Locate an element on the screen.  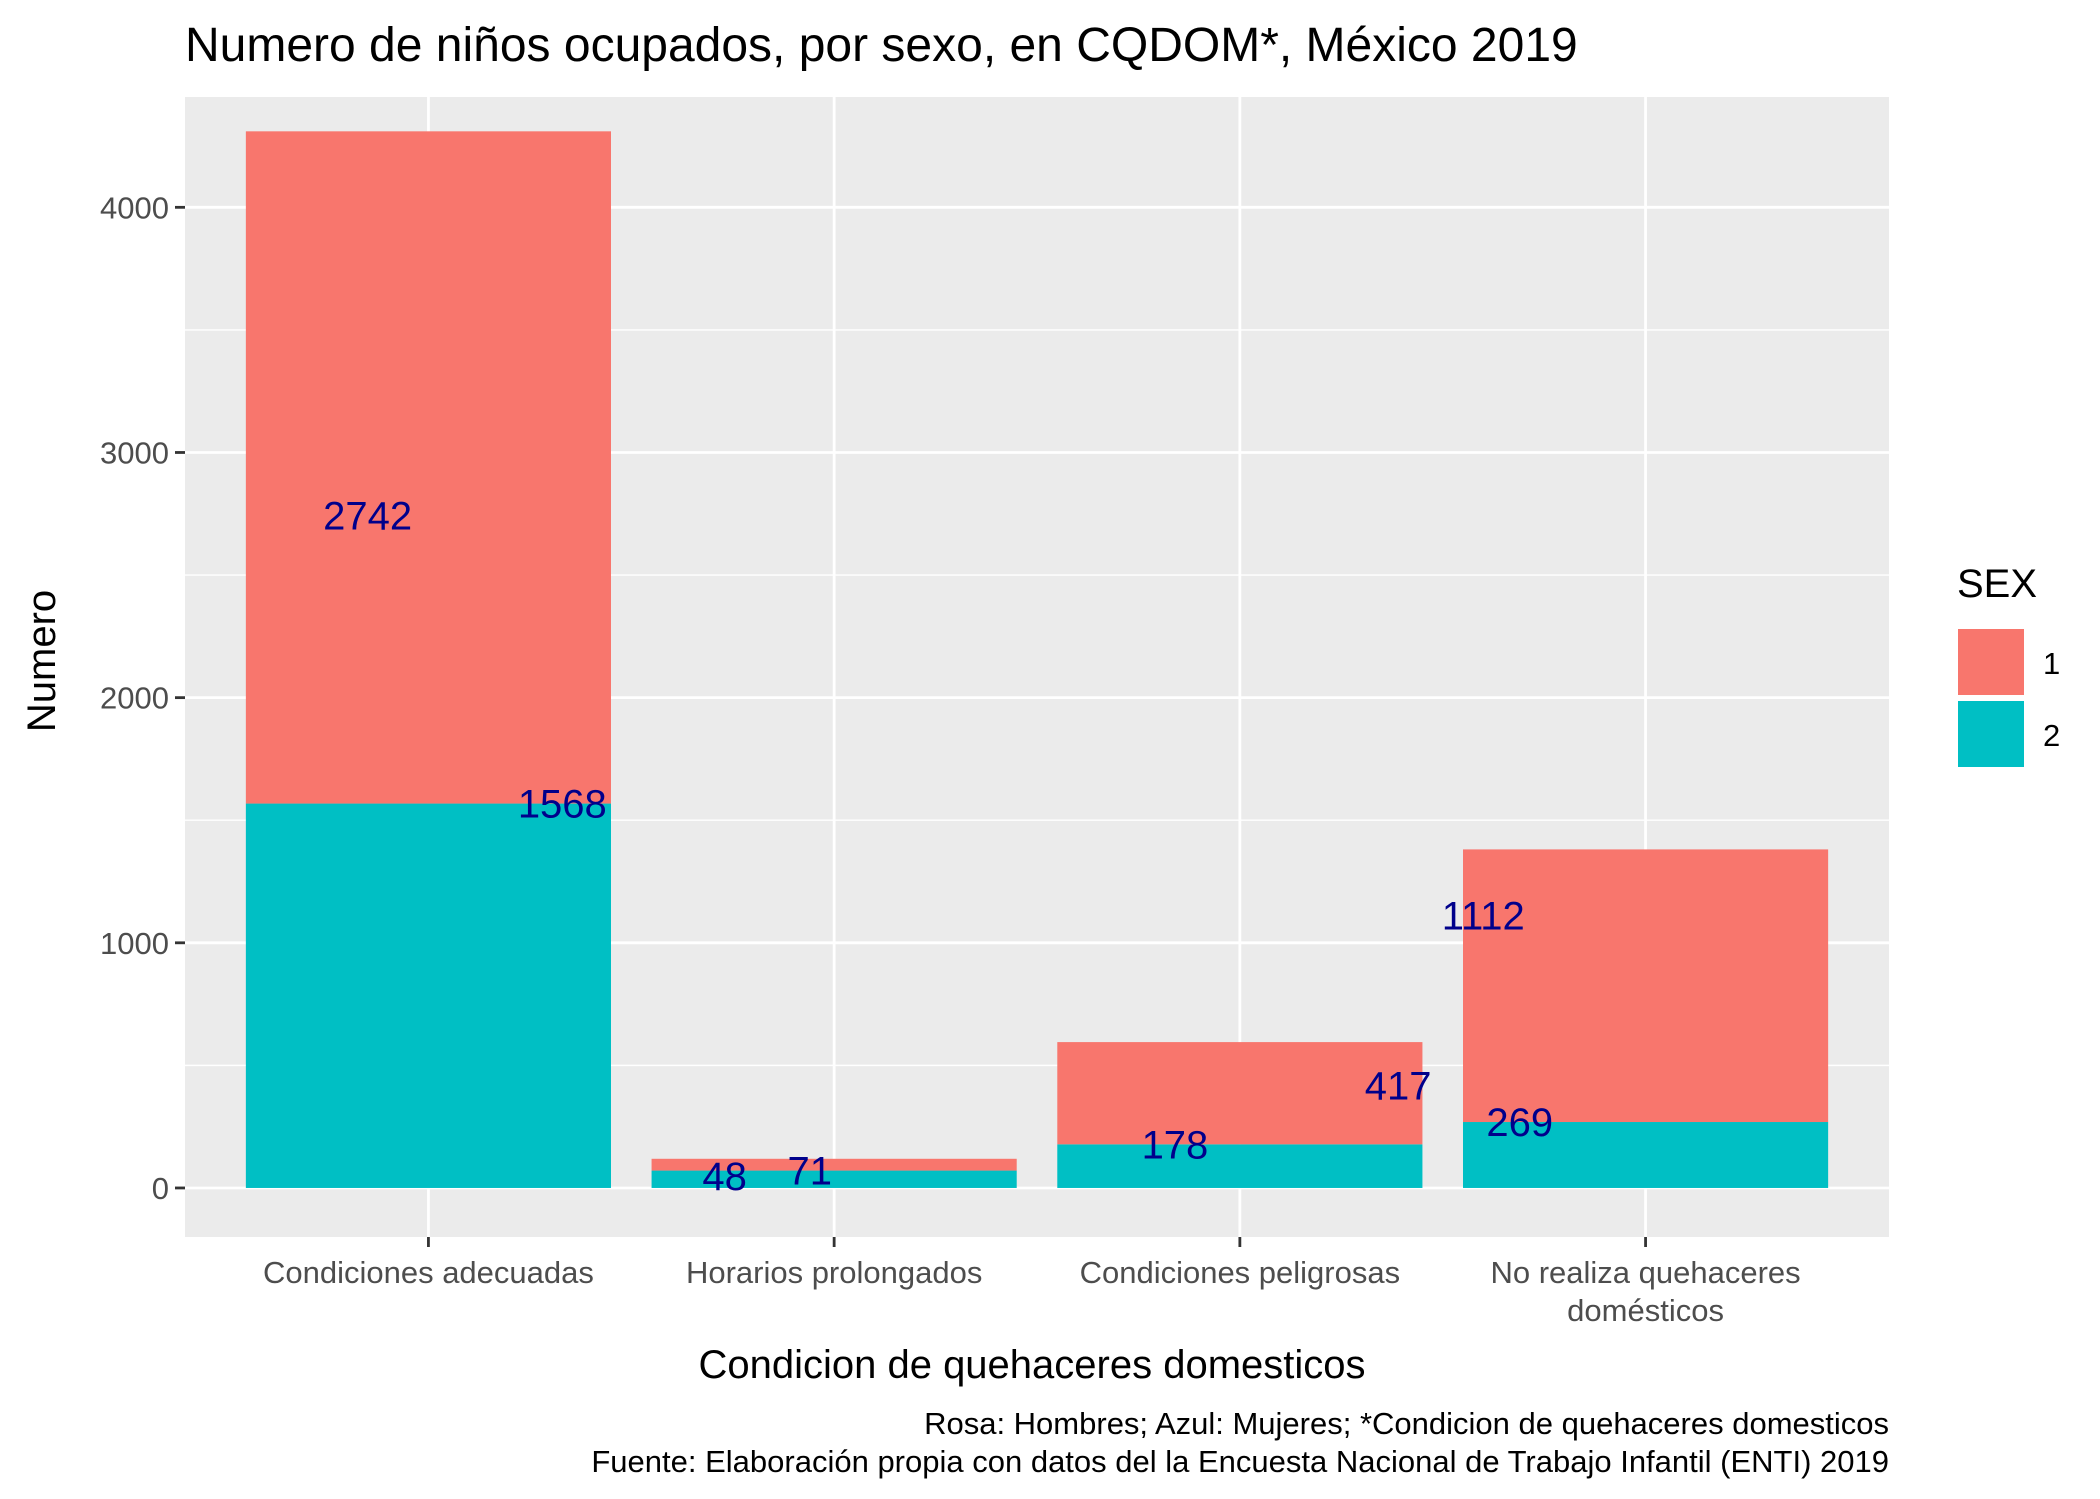
legend-title: SEX is located at coordinates (1997, 584).